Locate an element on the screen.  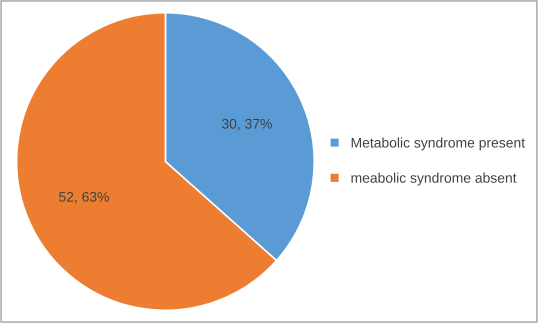
legend-label: Metabolic syndrome present is located at coordinates (438, 143).